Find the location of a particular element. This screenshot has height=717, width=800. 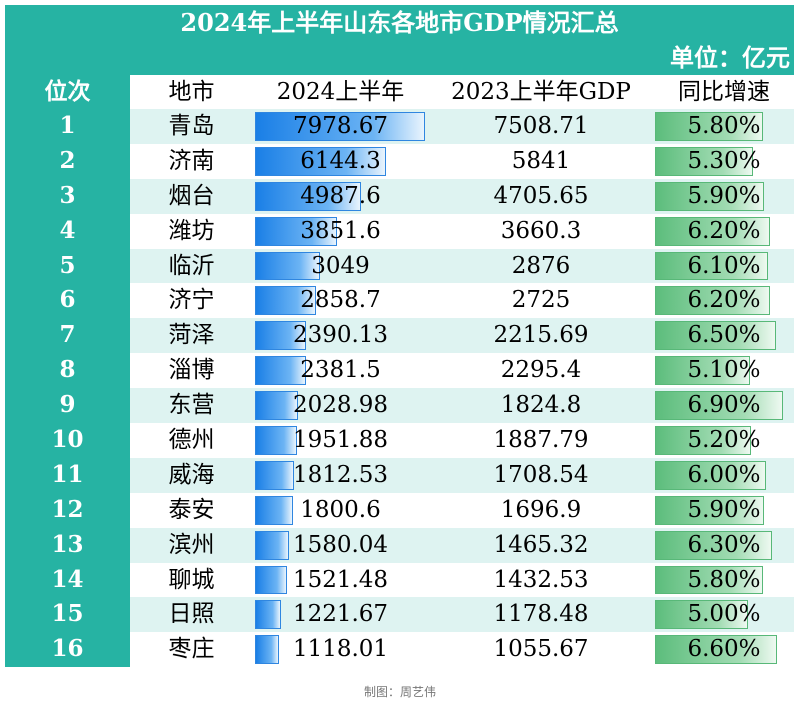

city-cell: 东营 is located at coordinates (191, 406).